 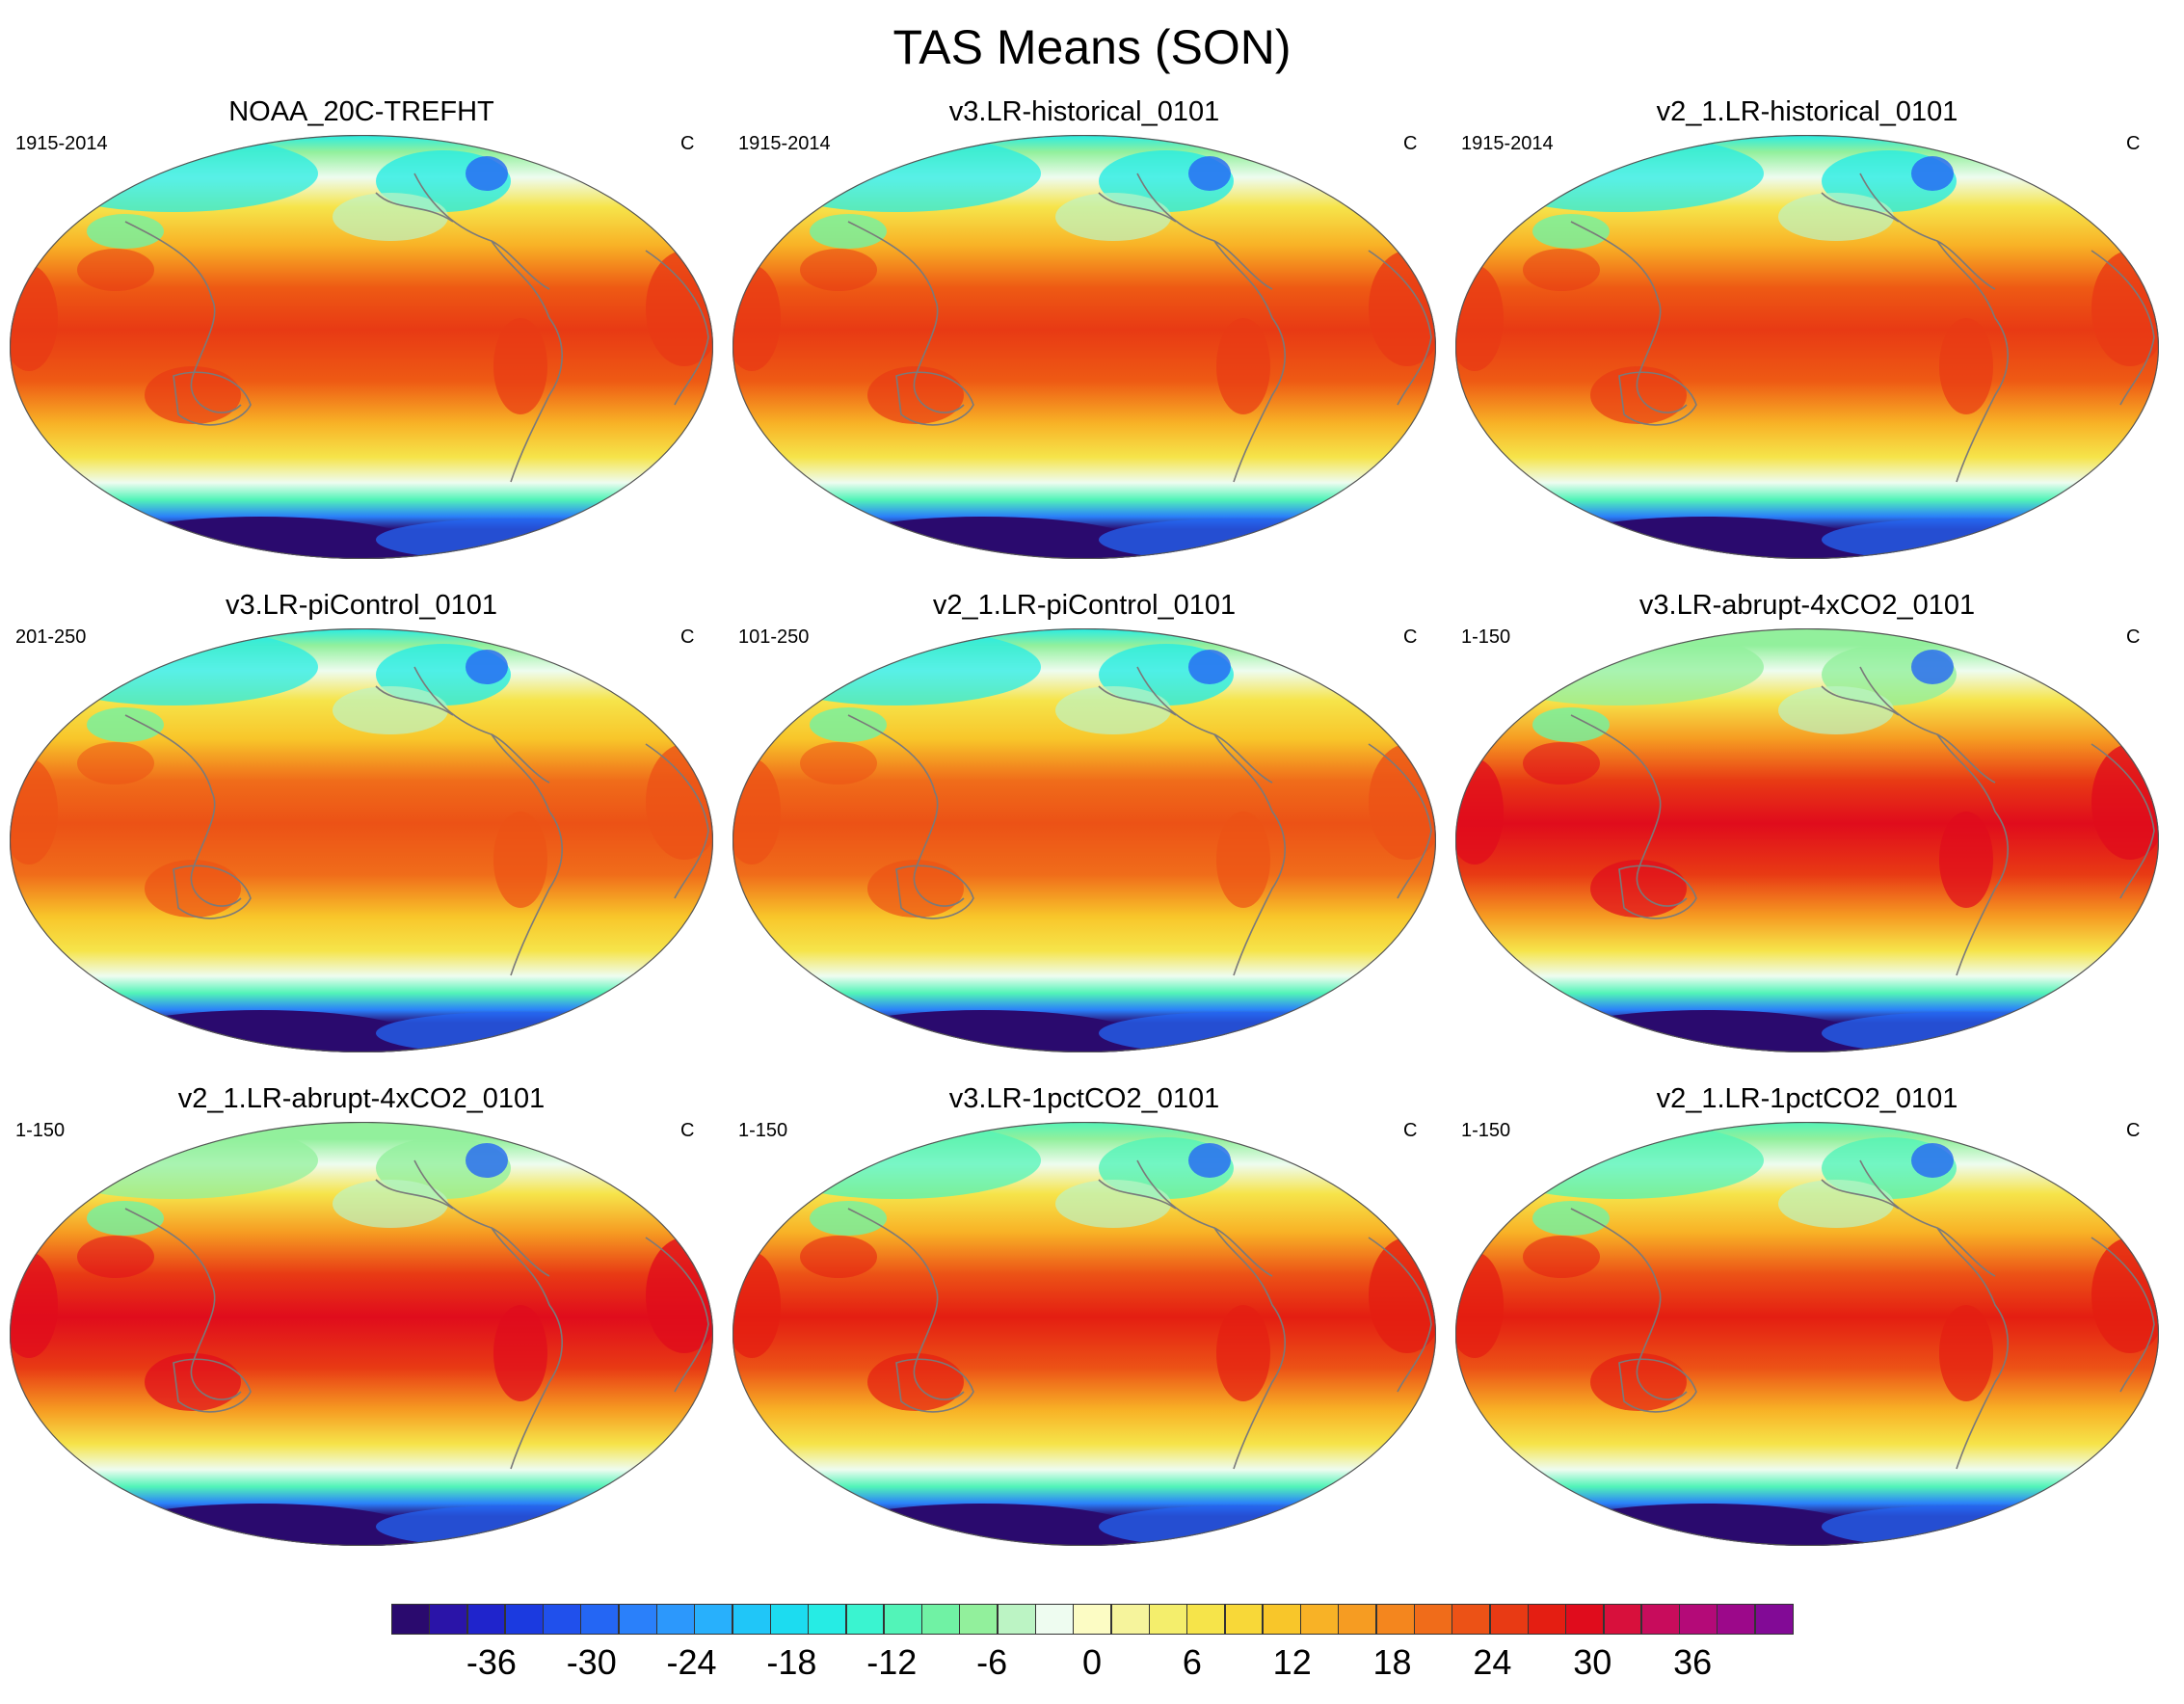 I want to click on map-panel: v3.LR-piControl_0101 201-250 C, so click(x=361, y=836).